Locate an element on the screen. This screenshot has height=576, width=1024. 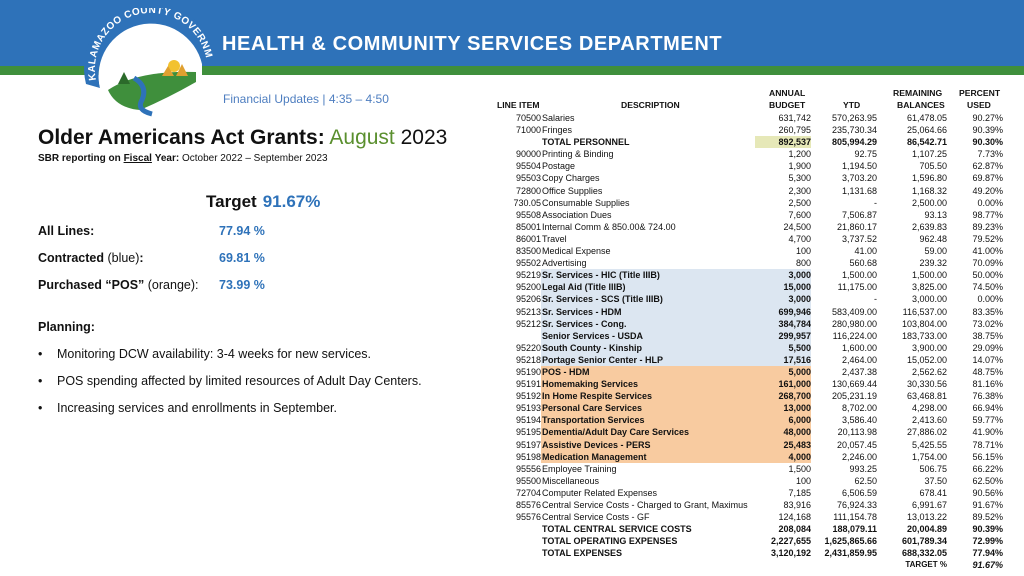
stat-contracted-label: Contracted (blue): is located at coordinates (91, 258).